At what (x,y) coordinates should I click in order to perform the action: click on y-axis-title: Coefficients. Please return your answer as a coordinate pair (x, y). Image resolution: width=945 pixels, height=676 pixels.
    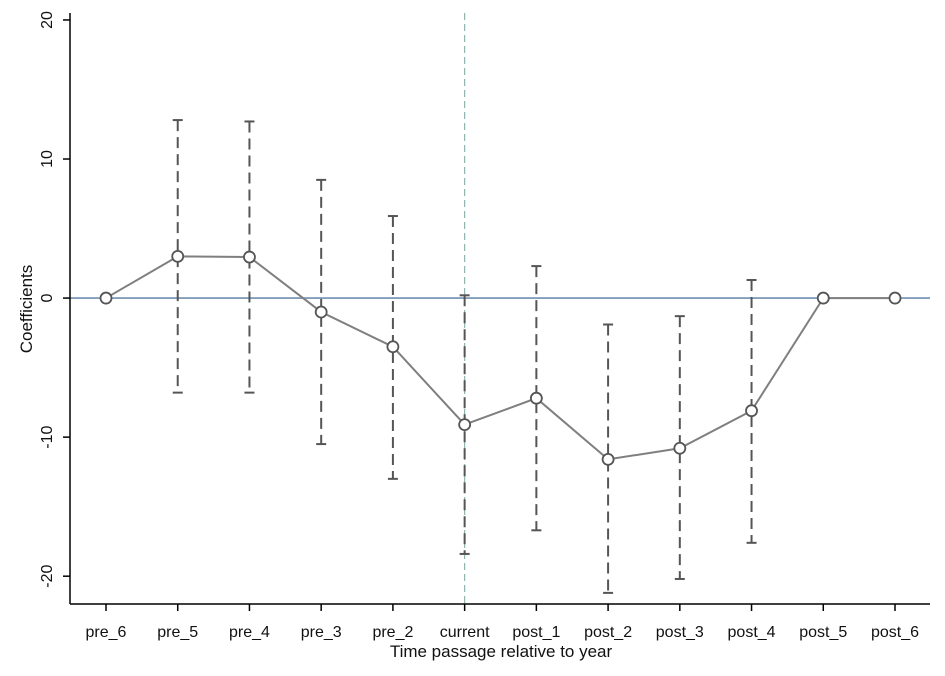
    Looking at the image, I should click on (26, 309).